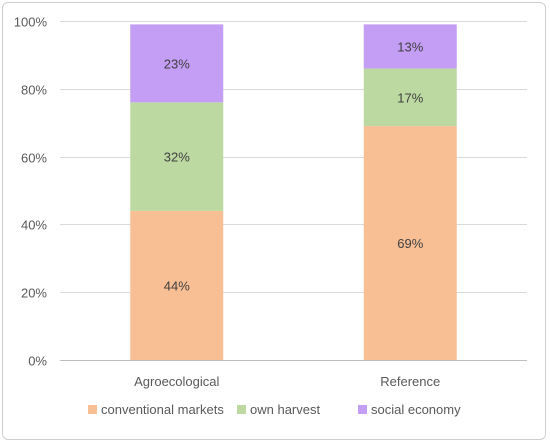  I want to click on data-label: 44%, so click(177, 285).